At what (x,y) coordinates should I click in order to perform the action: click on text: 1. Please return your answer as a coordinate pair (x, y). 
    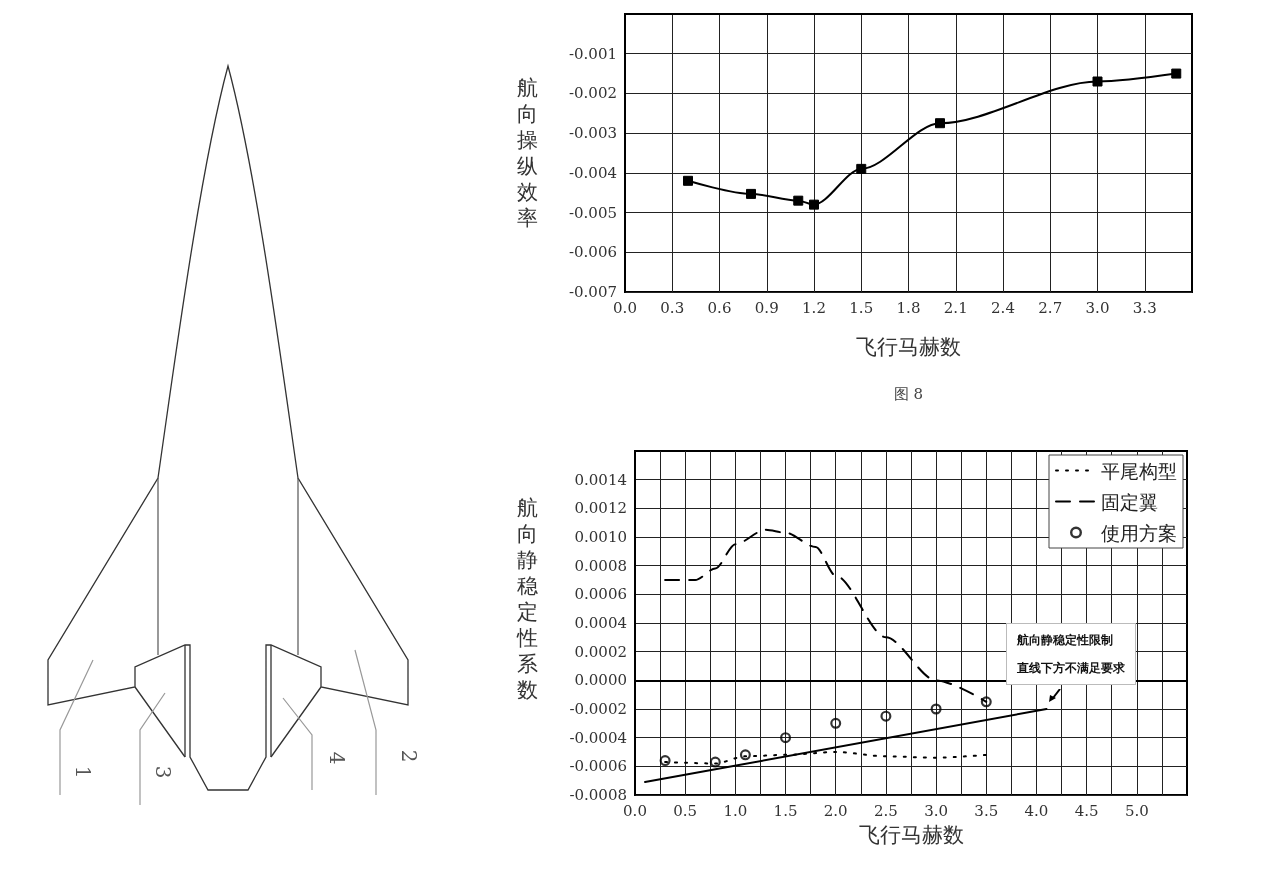
    Looking at the image, I should click on (83, 772).